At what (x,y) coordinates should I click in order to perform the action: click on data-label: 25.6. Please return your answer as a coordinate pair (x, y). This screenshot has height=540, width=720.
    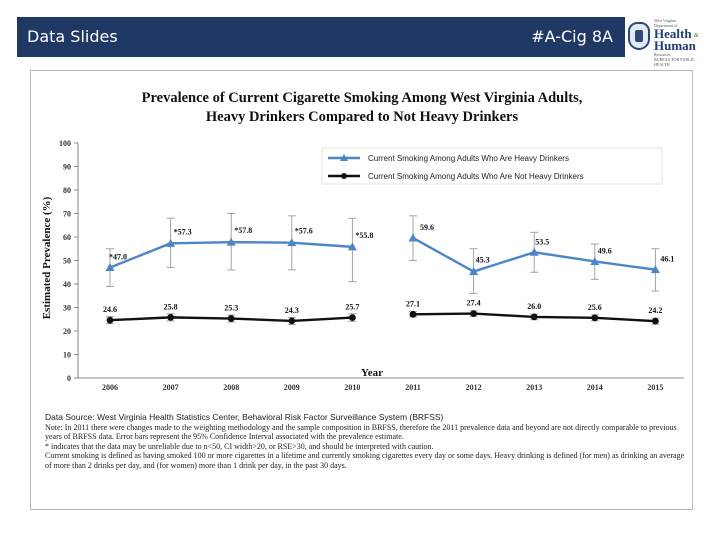
    Looking at the image, I should click on (595, 307).